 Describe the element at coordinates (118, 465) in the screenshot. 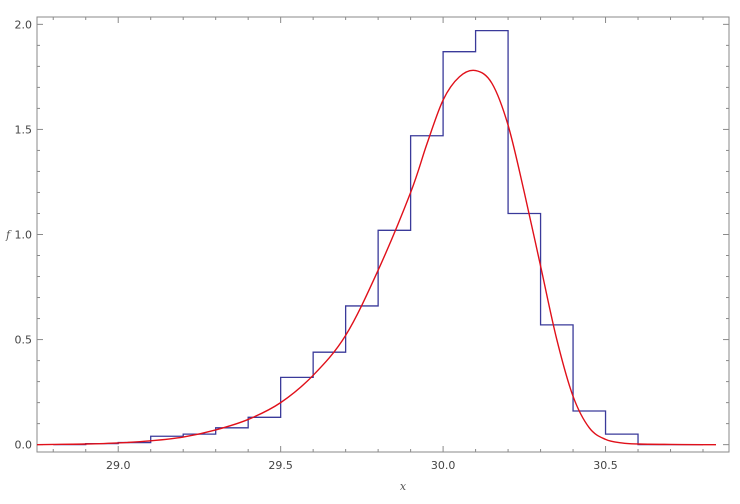

I see `x-tick-label: 29.0` at that location.